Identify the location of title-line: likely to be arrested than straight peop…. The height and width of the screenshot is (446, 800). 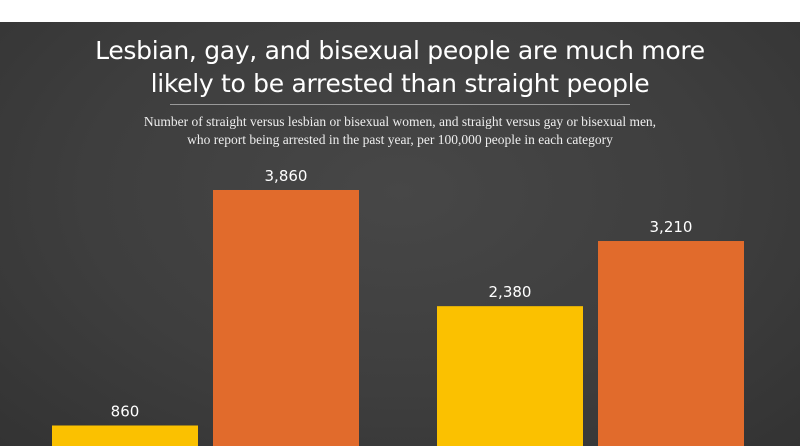
(400, 83).